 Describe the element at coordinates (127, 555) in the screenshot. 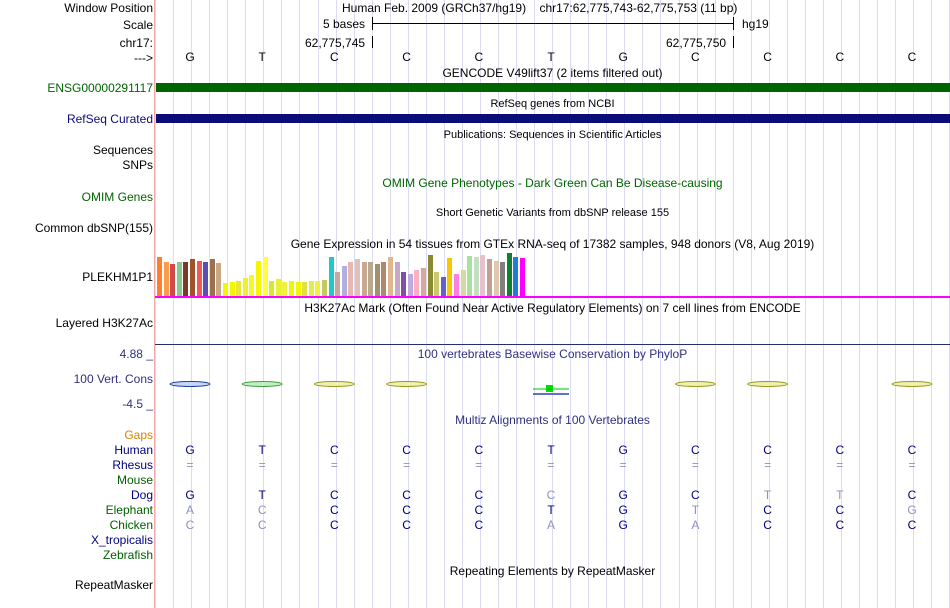

I see `species-label: Zebrafish` at that location.